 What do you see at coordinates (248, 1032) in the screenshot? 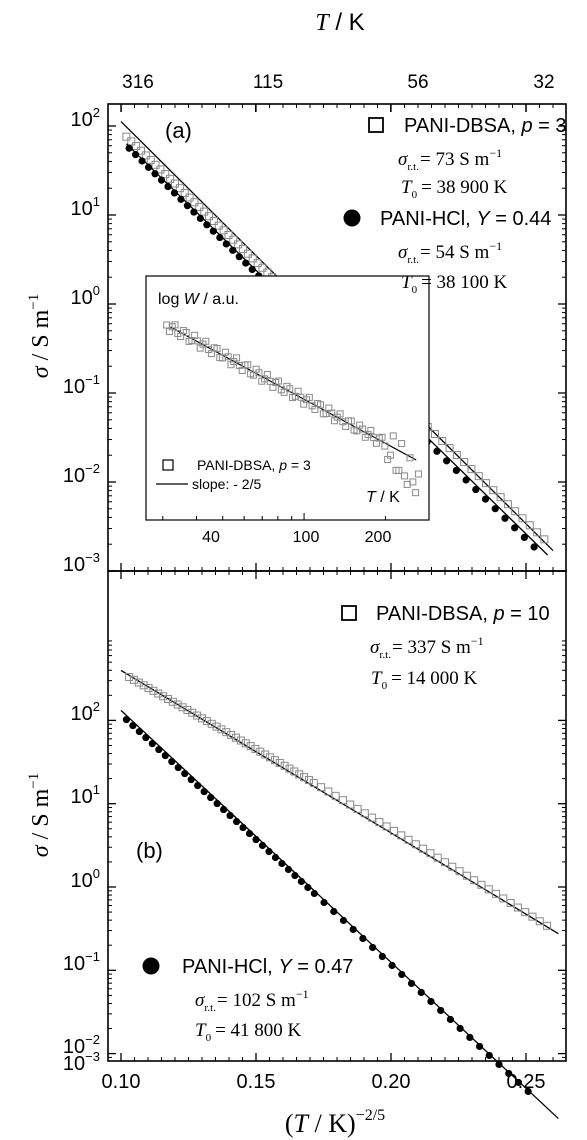
I see `legend-b-hcl-t0: T0 = 41 800 K` at bounding box center [248, 1032].